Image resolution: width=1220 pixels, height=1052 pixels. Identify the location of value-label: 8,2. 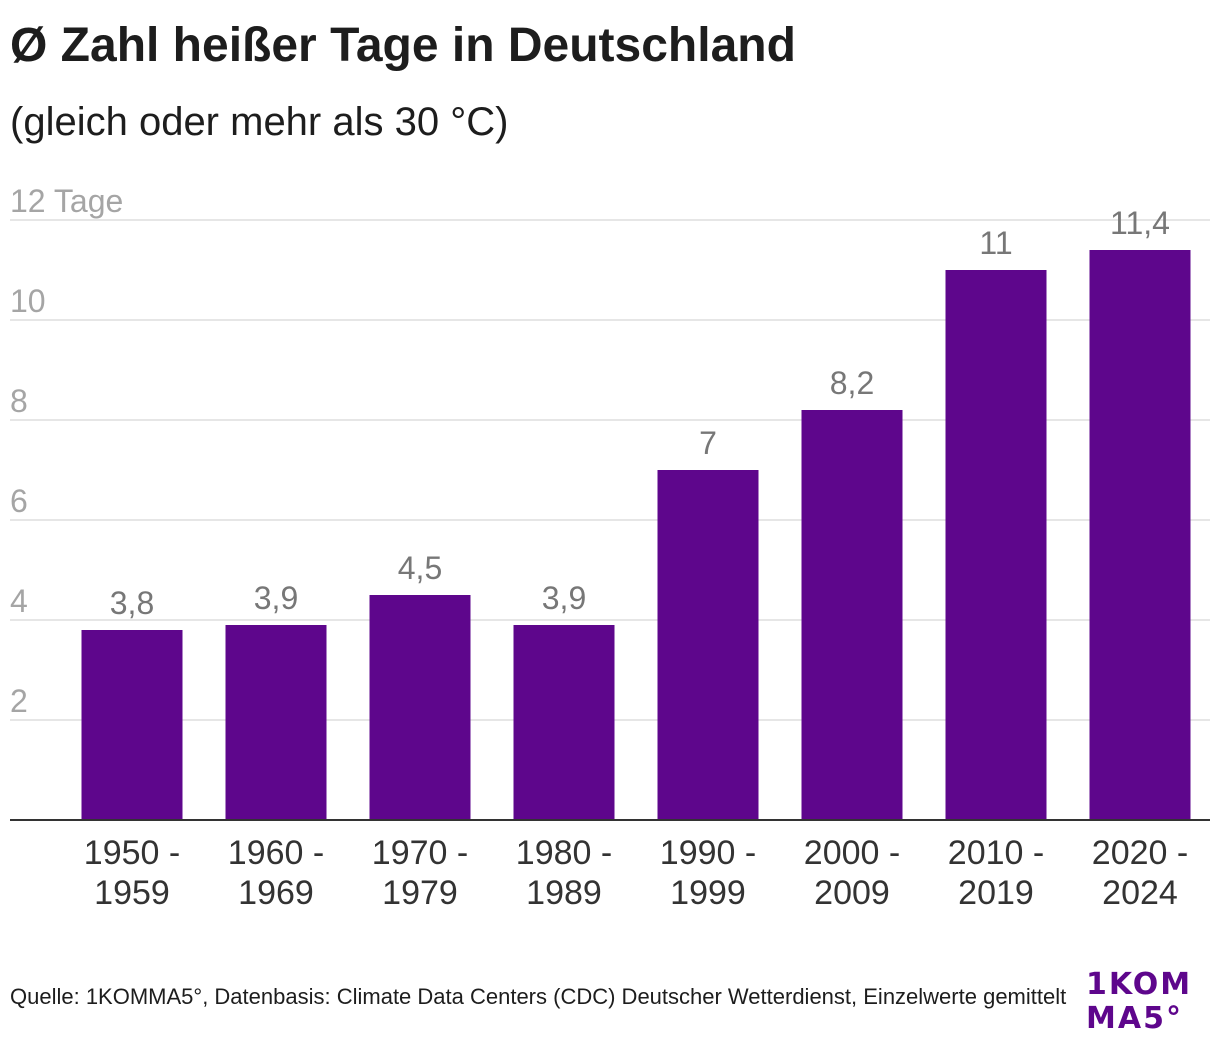
(852, 383).